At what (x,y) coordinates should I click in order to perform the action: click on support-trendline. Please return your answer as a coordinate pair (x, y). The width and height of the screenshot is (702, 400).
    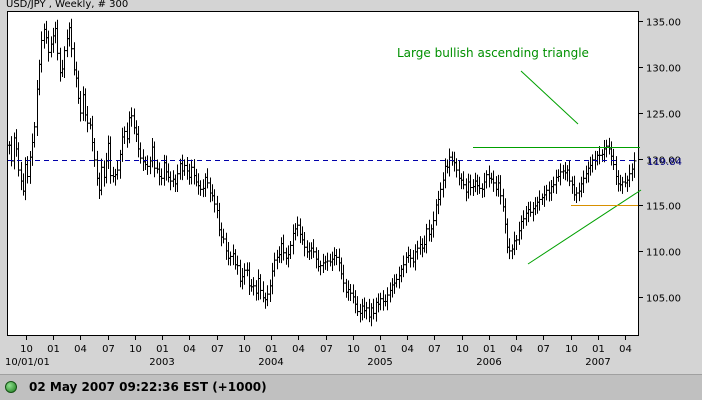
    Looking at the image, I should click on (584, 227).